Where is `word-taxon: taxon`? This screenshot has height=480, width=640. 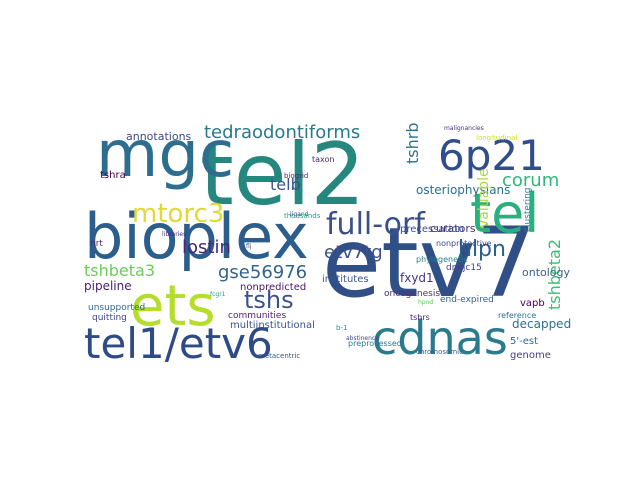 word-taxon: taxon is located at coordinates (323, 159).